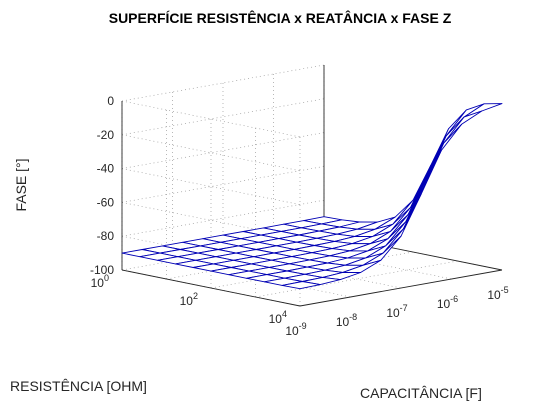  Describe the element at coordinates (106, 169) in the screenshot. I see `z-tick-label: -40` at that location.